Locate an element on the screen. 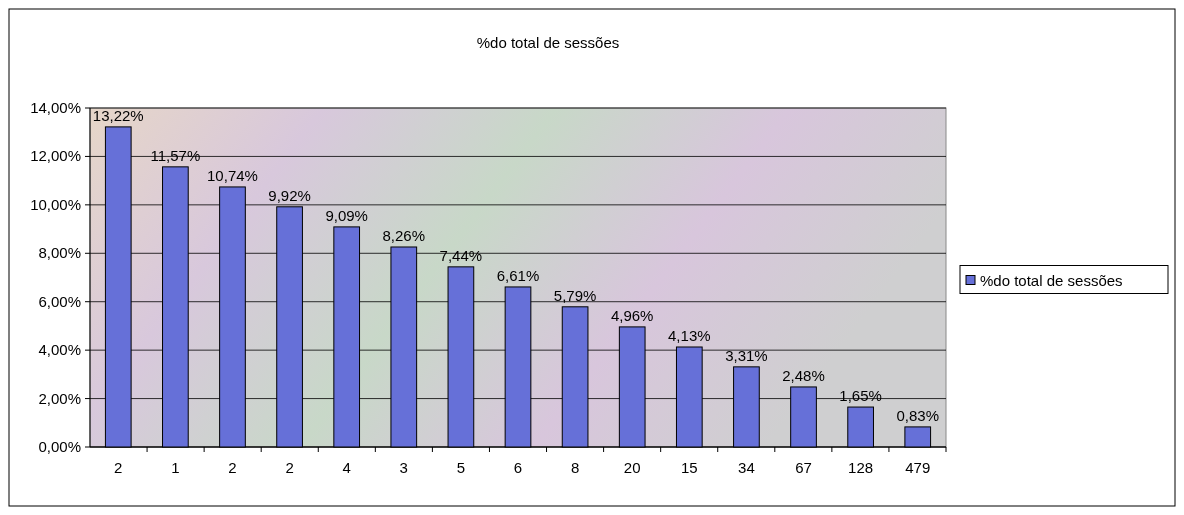 This screenshot has width=1184, height=515. data-label: 4,13% is located at coordinates (689, 335).